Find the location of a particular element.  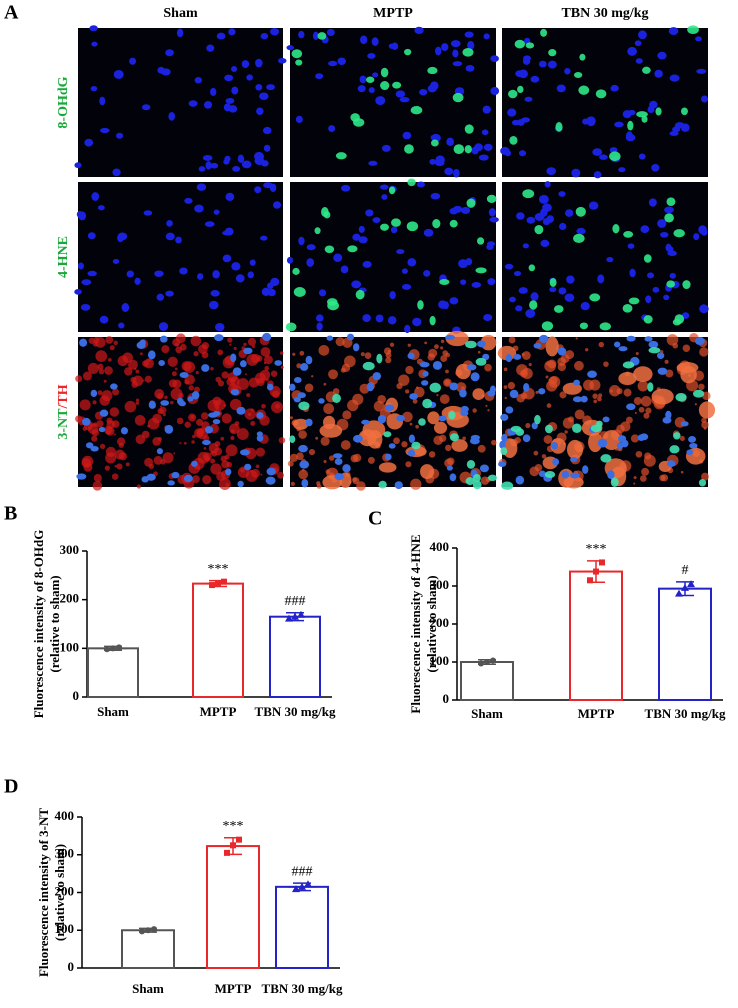

micrograph is located at coordinates (178, 257).